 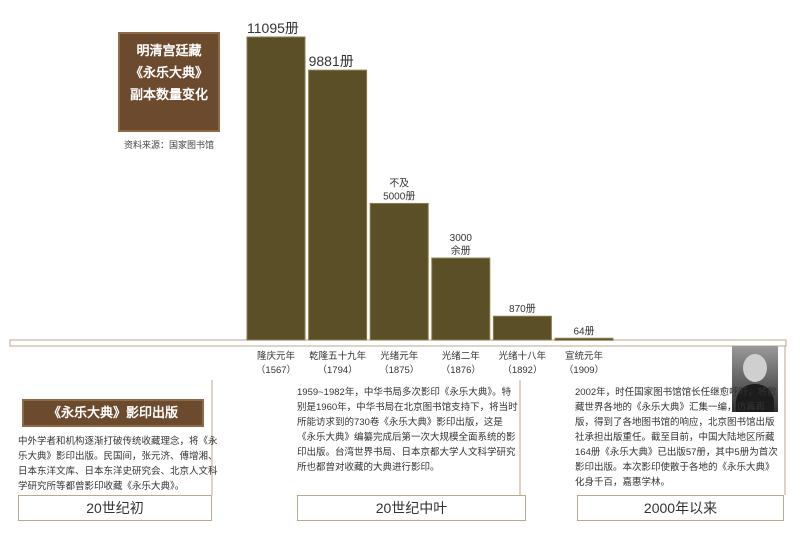 What do you see at coordinates (584, 370) in the screenshot?
I see `x-tick-year-6: （1909）` at bounding box center [584, 370].